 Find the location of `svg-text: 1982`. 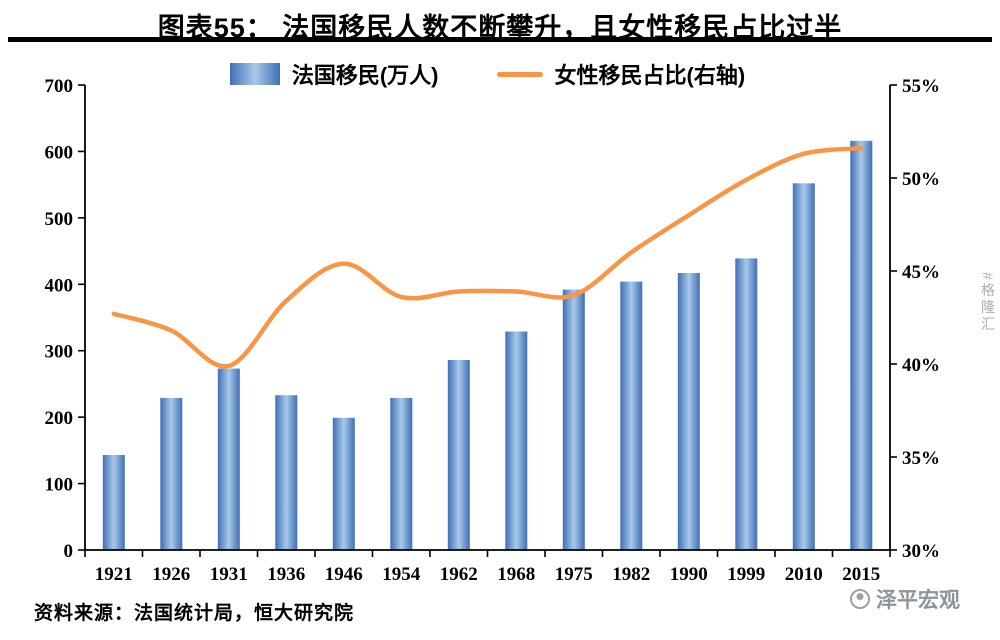

svg-text: 1982 is located at coordinates (631, 574).